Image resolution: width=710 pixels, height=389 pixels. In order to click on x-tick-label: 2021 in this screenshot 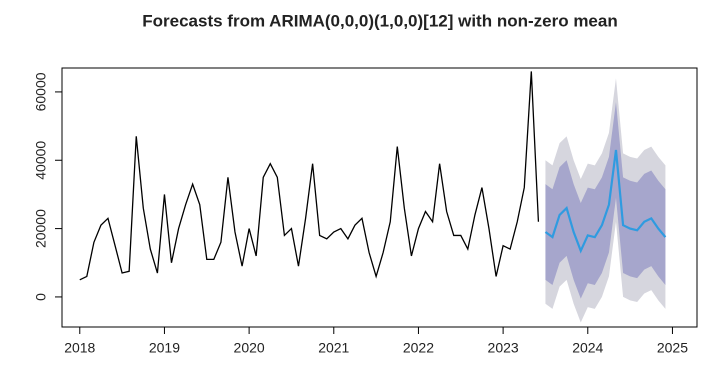, I will do `click(333, 348)`.